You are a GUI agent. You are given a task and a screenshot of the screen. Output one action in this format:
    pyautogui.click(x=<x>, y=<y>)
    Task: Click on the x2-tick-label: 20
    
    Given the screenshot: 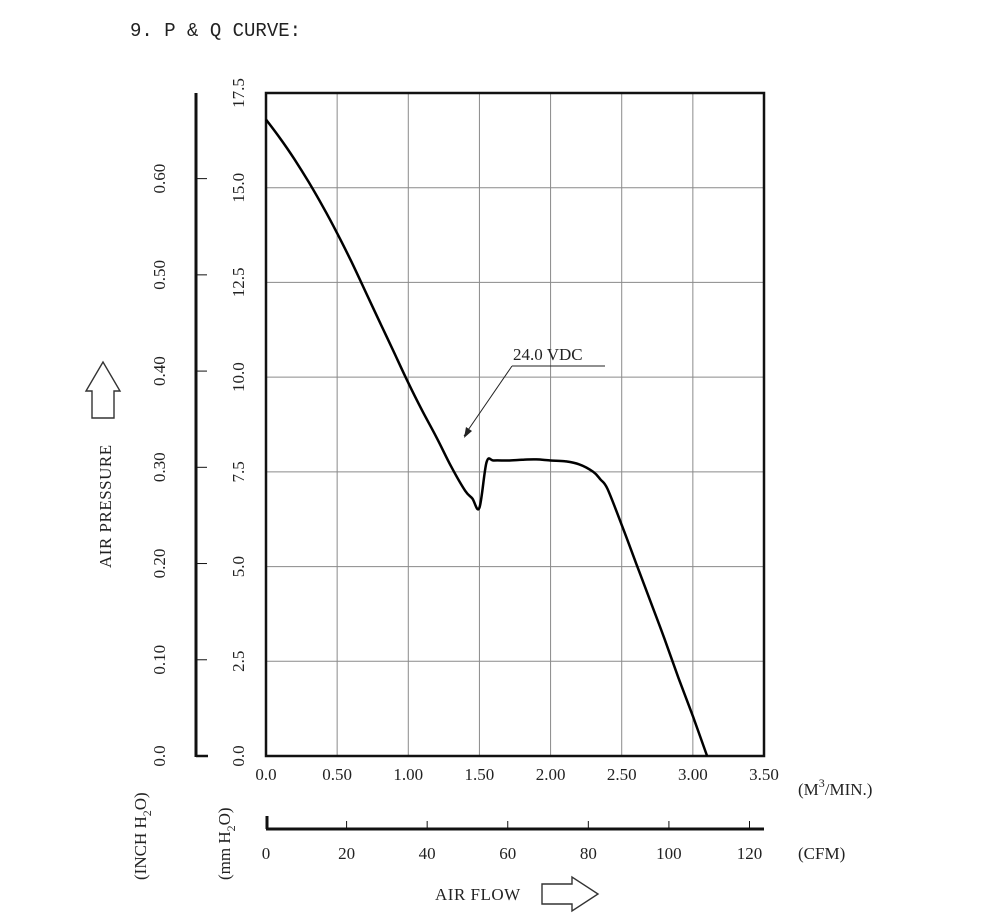 What is the action you would take?
    pyautogui.click(x=346, y=853)
    